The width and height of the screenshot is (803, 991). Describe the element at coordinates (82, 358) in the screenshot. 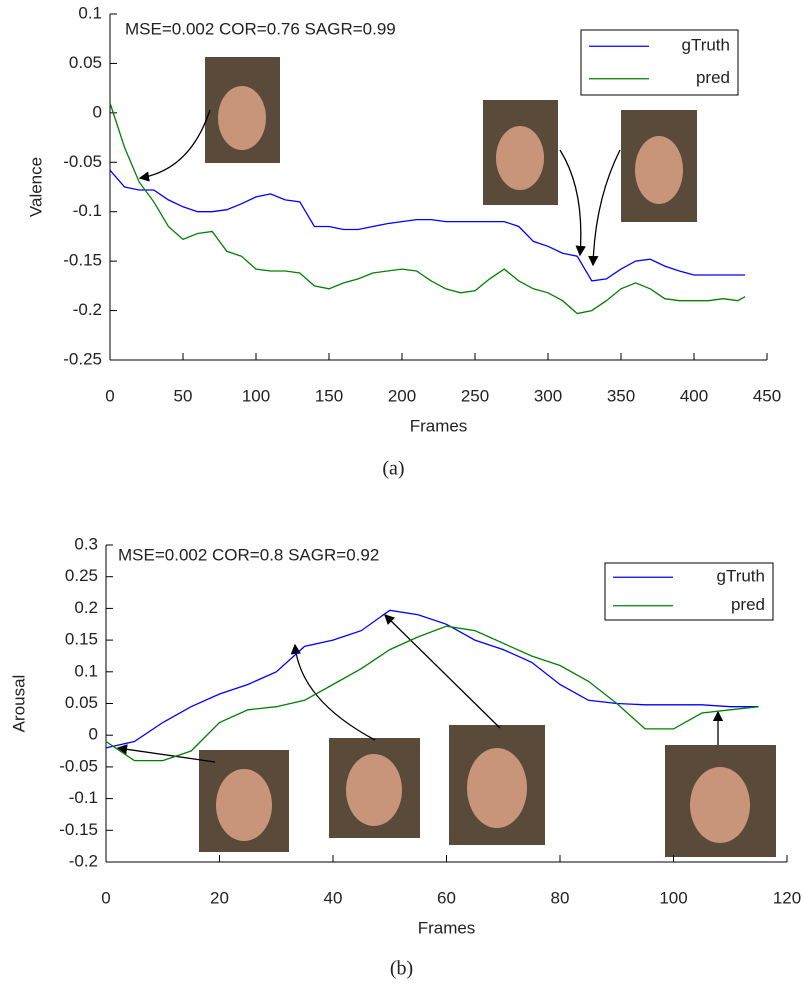

I see `y-tick-label: -0.25` at that location.